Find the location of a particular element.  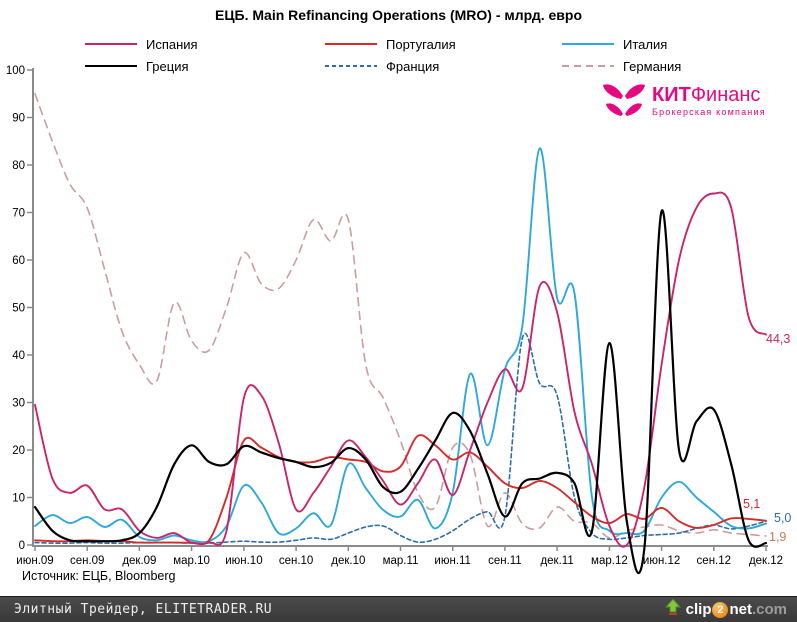

legend-item-Франция: Франция is located at coordinates (382, 66).